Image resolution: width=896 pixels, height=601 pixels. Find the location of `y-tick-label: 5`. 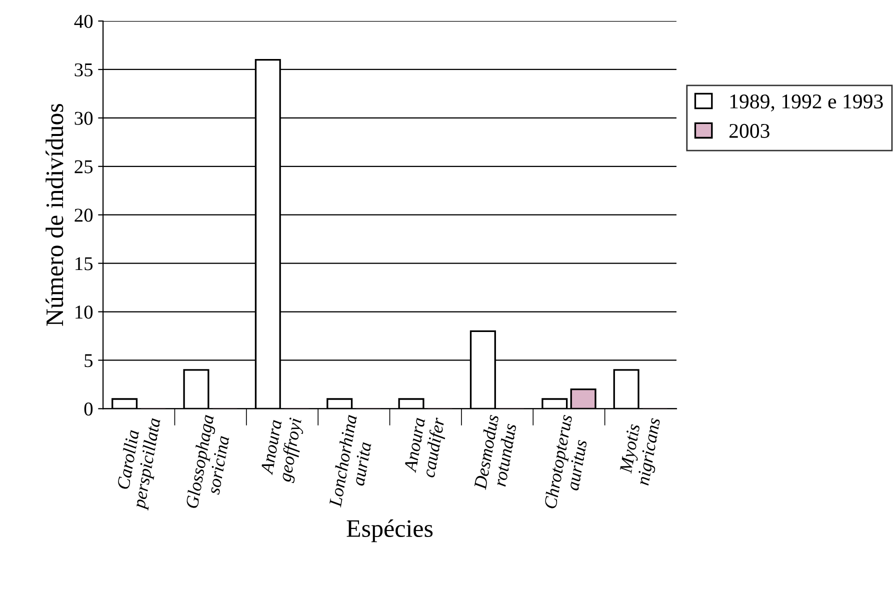

y-tick-label: 5 is located at coordinates (88, 361).